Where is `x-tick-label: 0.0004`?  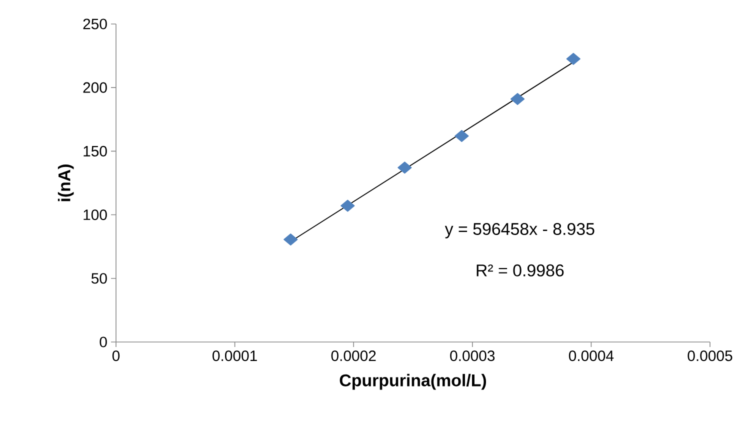 x-tick-label: 0.0004 is located at coordinates (591, 356).